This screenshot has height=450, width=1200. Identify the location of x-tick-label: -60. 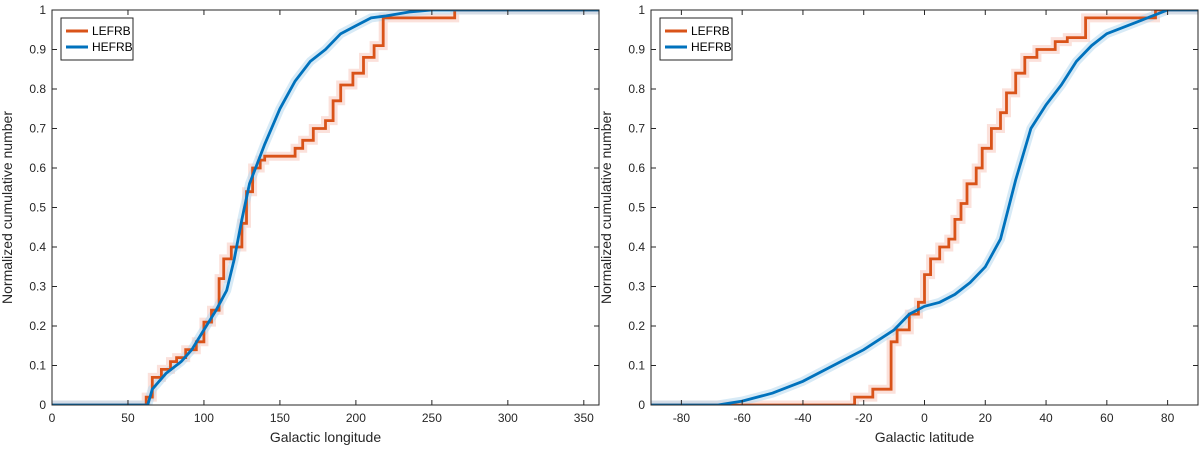
(742, 418).